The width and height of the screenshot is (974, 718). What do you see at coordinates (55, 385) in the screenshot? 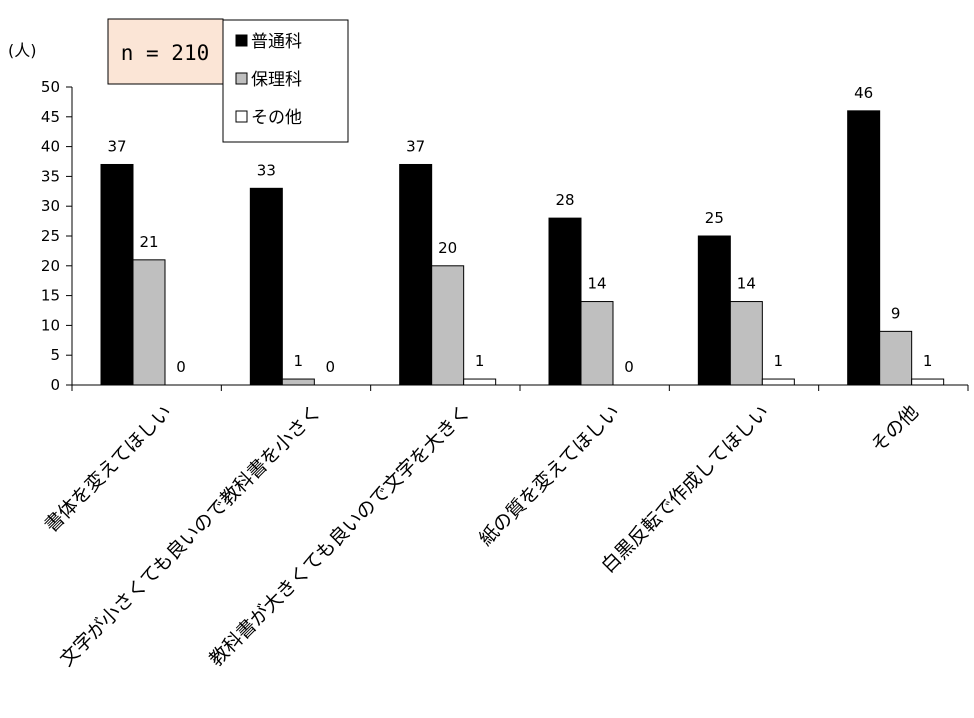
I see `y-tick-label: 0` at bounding box center [55, 385].